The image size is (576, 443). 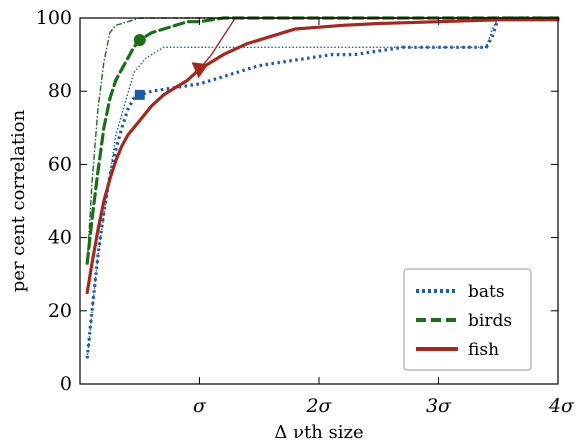 I want to click on series-fish-secondary-line, so click(x=378, y=43).